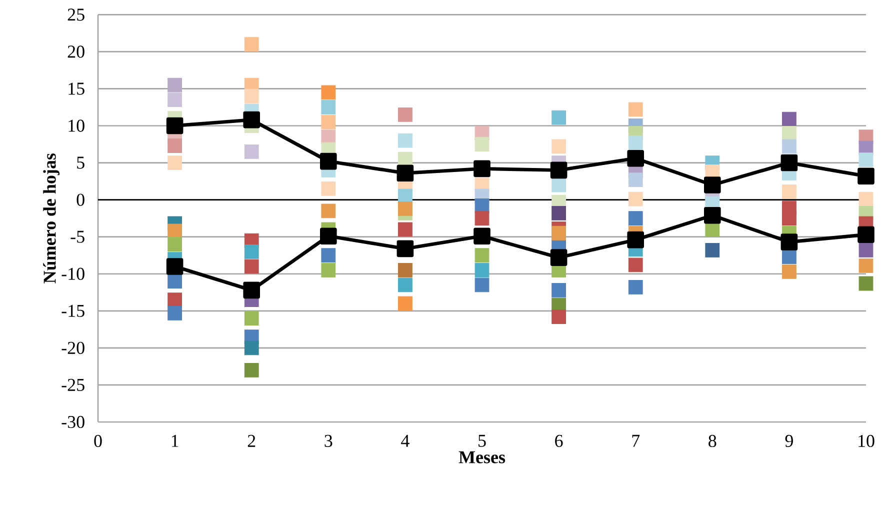 The image size is (886, 510). What do you see at coordinates (76, 126) in the screenshot?
I see `y-tick-label: 10` at bounding box center [76, 126].